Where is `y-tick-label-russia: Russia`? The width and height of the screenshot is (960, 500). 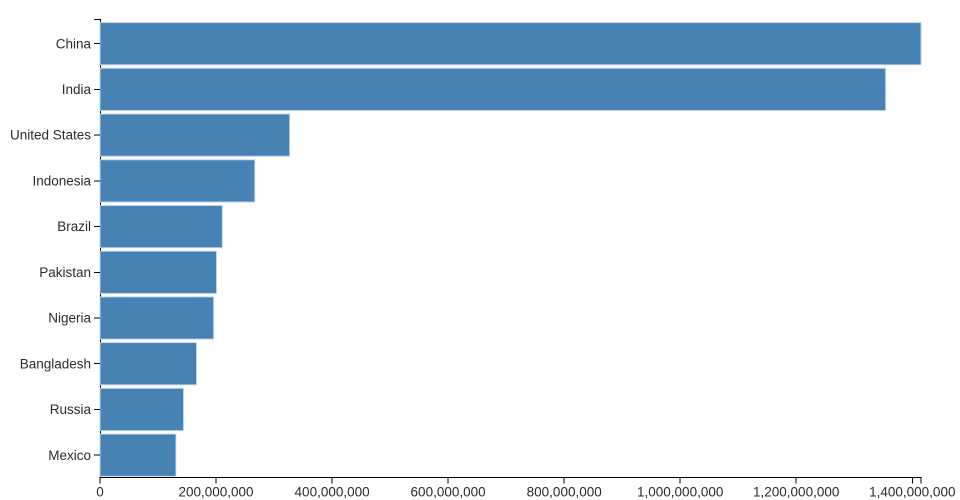
y-tick-label-russia: Russia is located at coordinates (71, 409).